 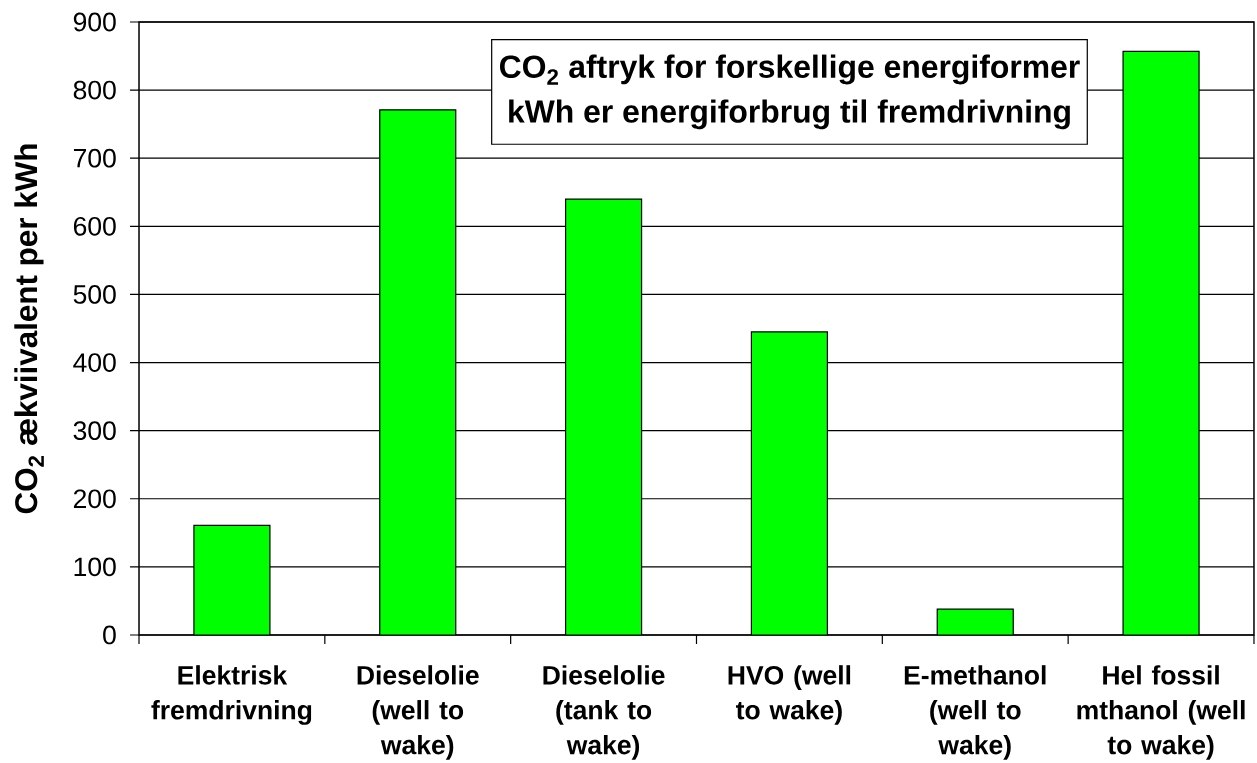 I want to click on x-tick-label: HVO (well to wake), so click(x=789, y=695).